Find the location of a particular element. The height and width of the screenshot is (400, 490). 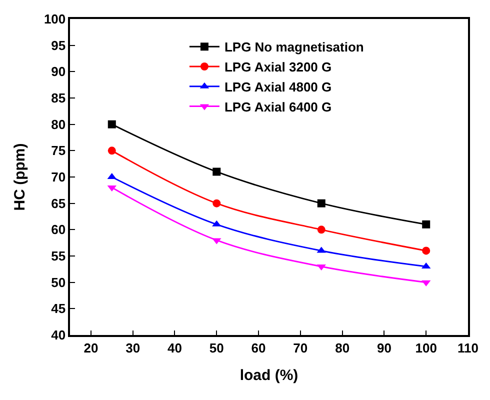

y-tick-label: 70 is located at coordinates (58, 177).